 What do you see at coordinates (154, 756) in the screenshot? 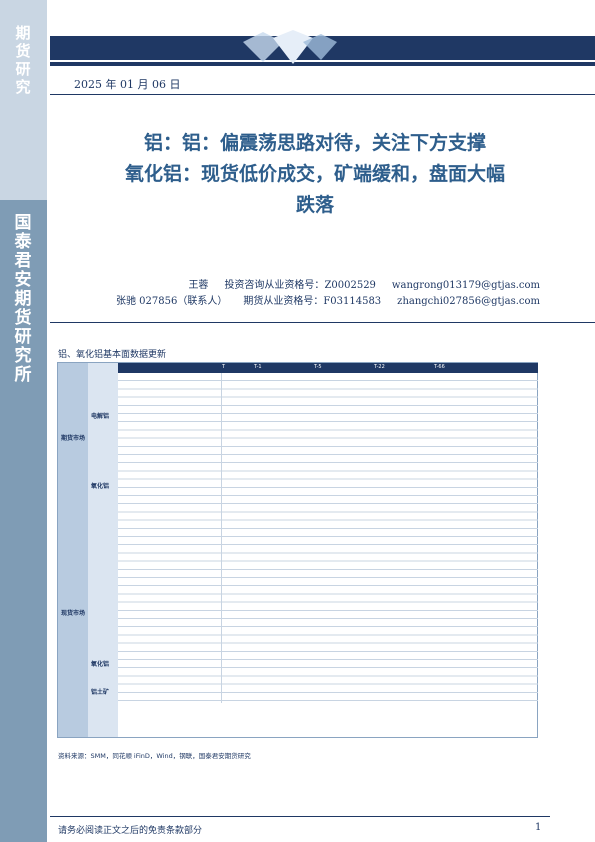
I see `source-note: 资料来源：SMM，同花顺 iFinD，Wind，钢联，国泰君安期货研究` at bounding box center [154, 756].